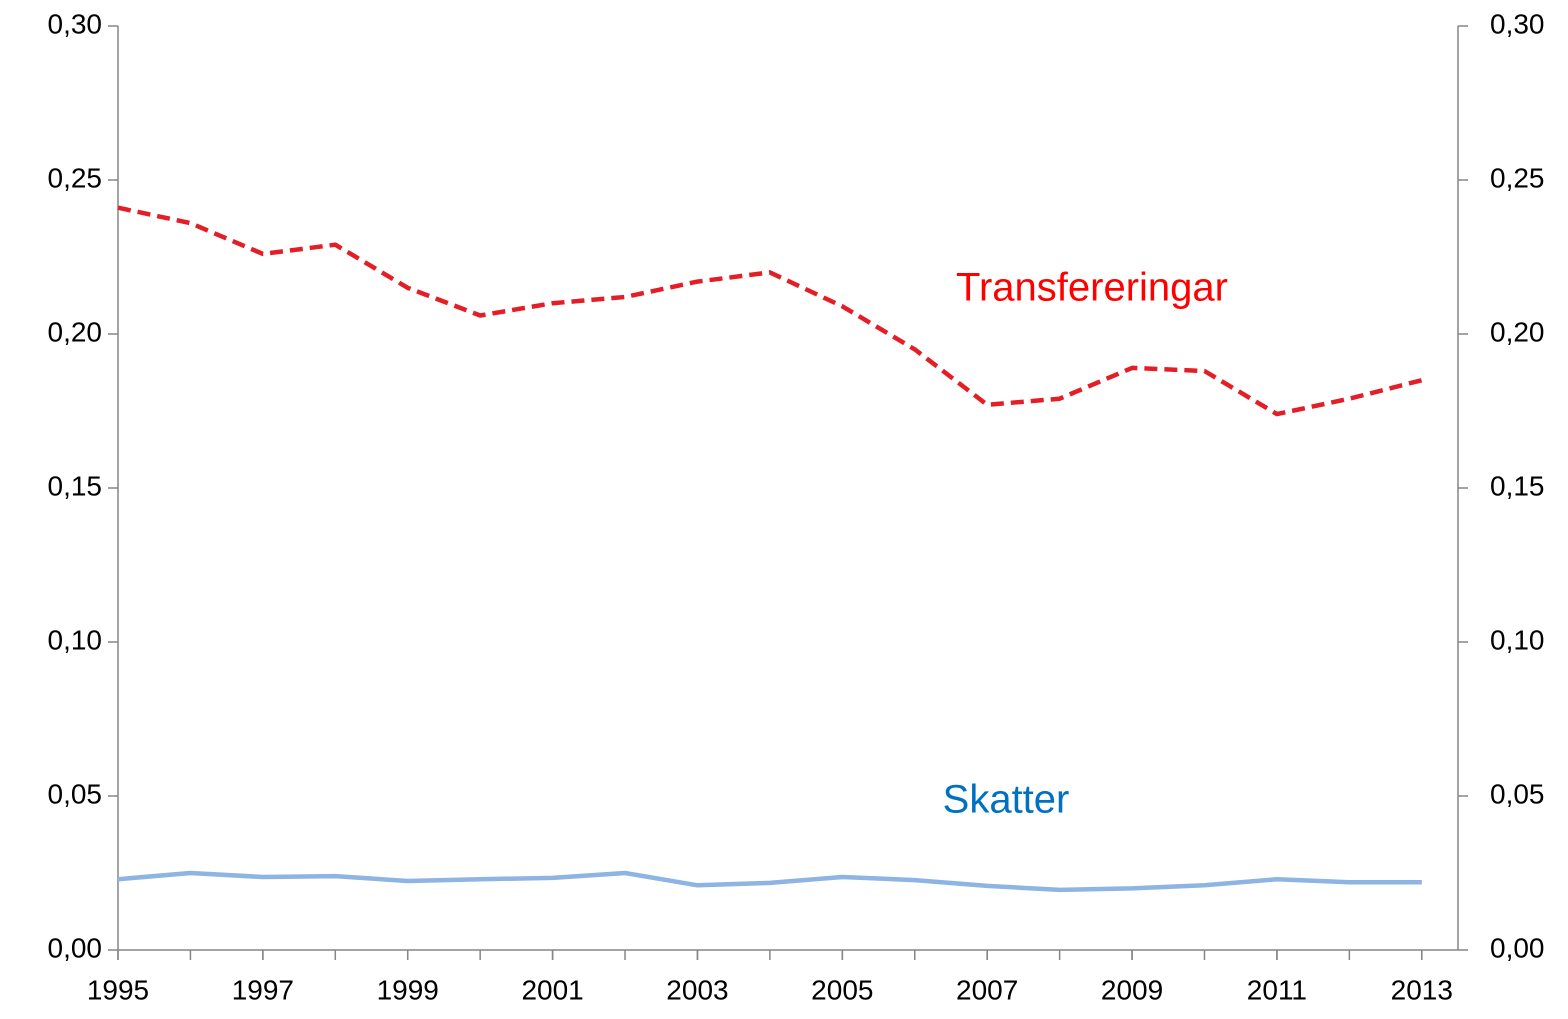 The image size is (1568, 1019). I want to click on x-tick-label: 2013, so click(1422, 989).